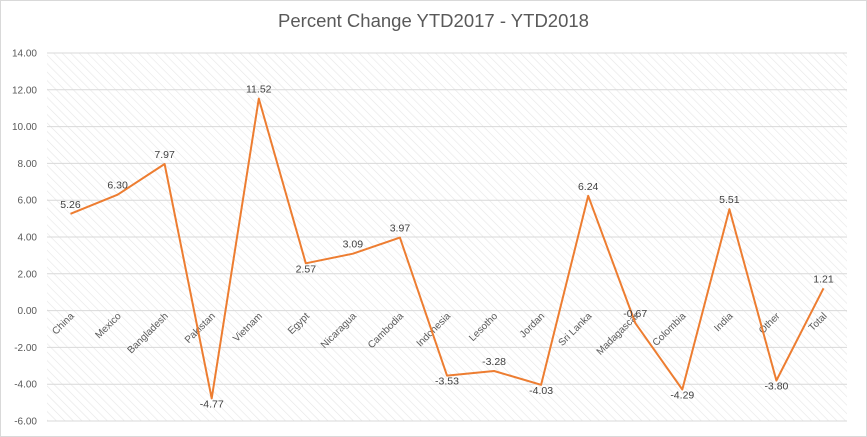 The image size is (867, 437). Describe the element at coordinates (28, 311) in the screenshot. I see `y-tick-label: 0.00` at that location.